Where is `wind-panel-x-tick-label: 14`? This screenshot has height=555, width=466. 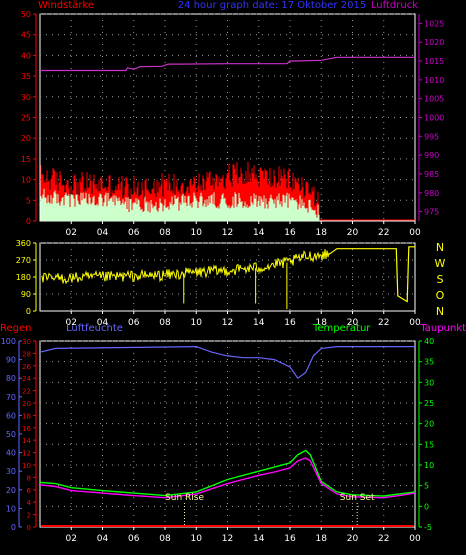
wind-panel-x-tick-label: 14 is located at coordinates (259, 233).